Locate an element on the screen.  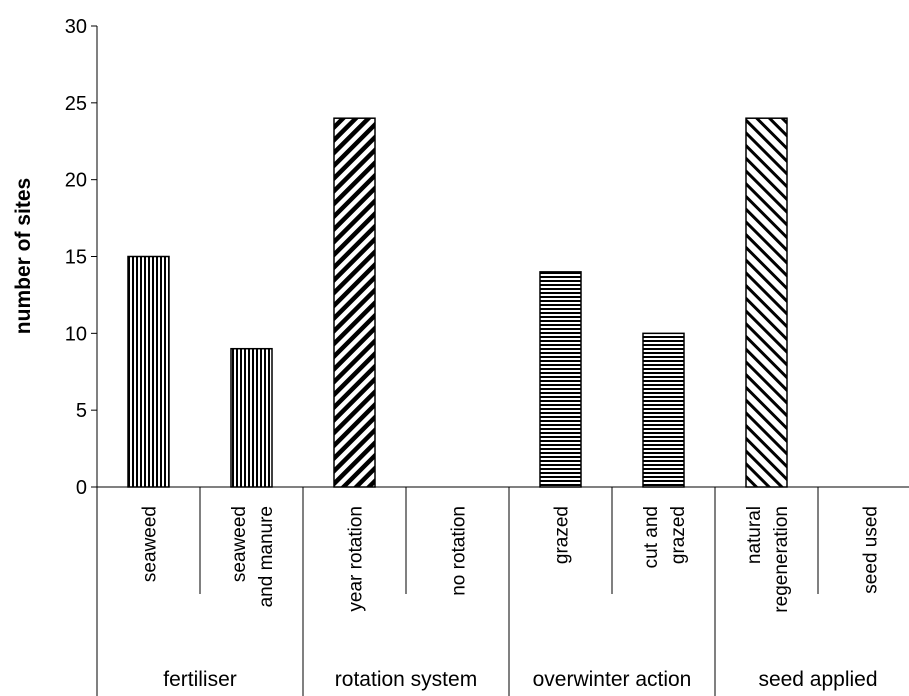
y-tick-label: 0 is located at coordinates (81, 488).